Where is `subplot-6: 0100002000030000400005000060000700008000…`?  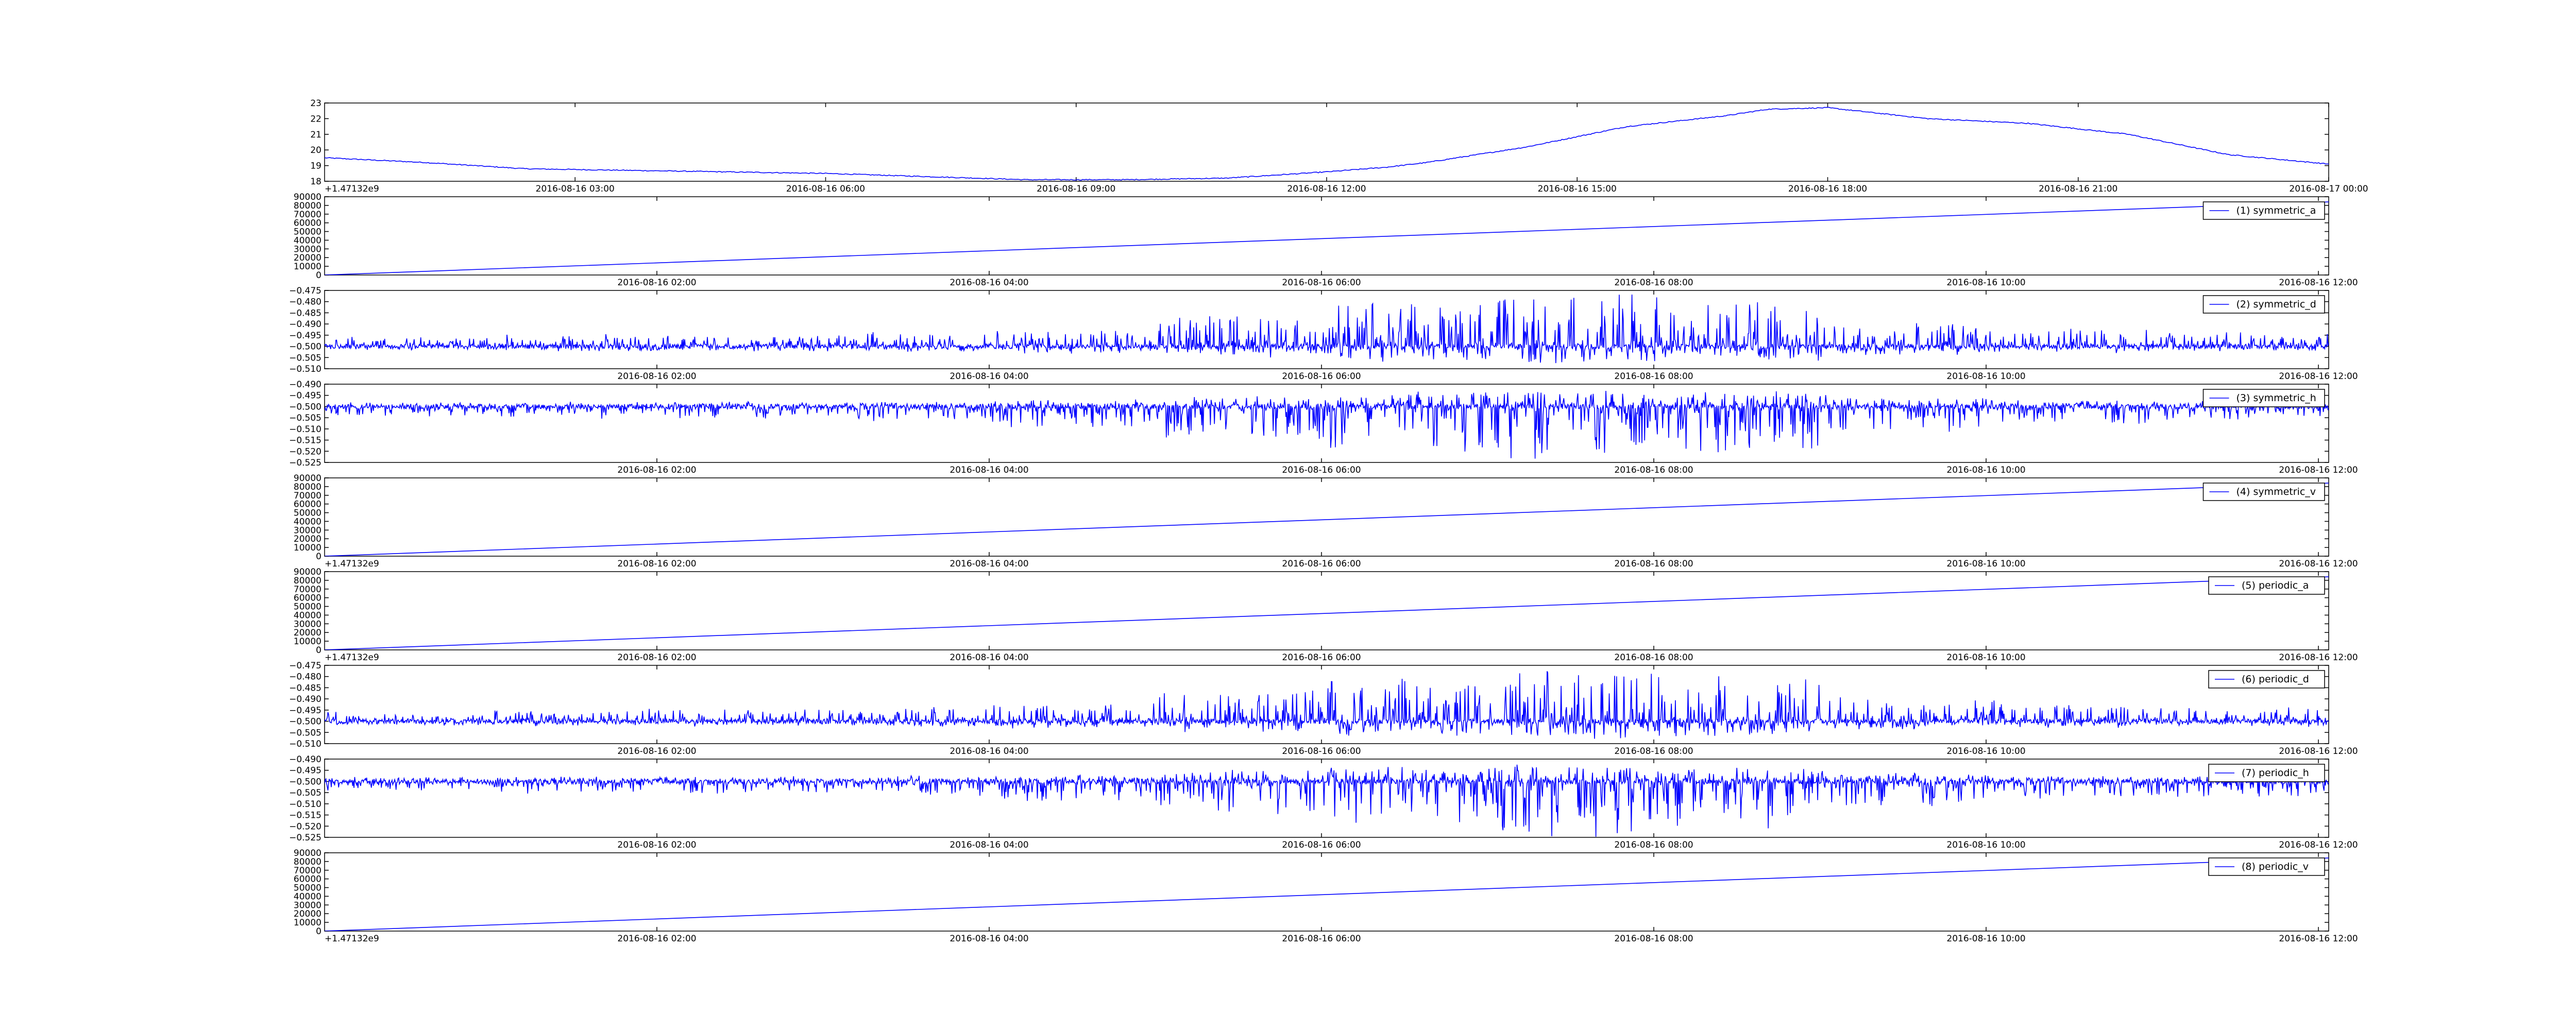
subplot-6: 0100002000030000400005000060000700008000… is located at coordinates (1326, 615).